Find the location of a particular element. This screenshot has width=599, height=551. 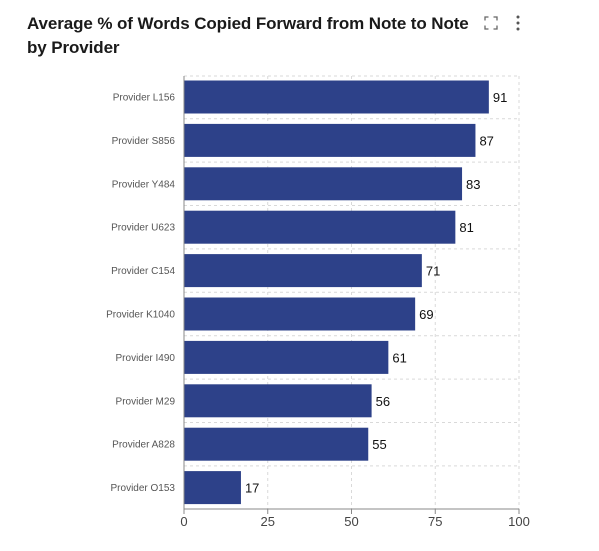

category-tick-label: Provider I490 is located at coordinates (146, 358).